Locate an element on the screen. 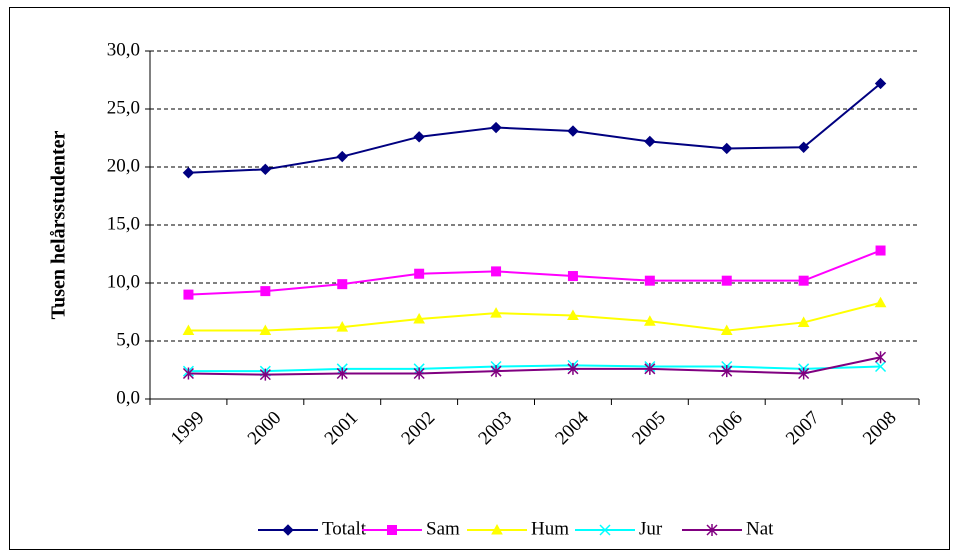 This screenshot has width=960, height=551. legend-label: Totalt is located at coordinates (344, 528).